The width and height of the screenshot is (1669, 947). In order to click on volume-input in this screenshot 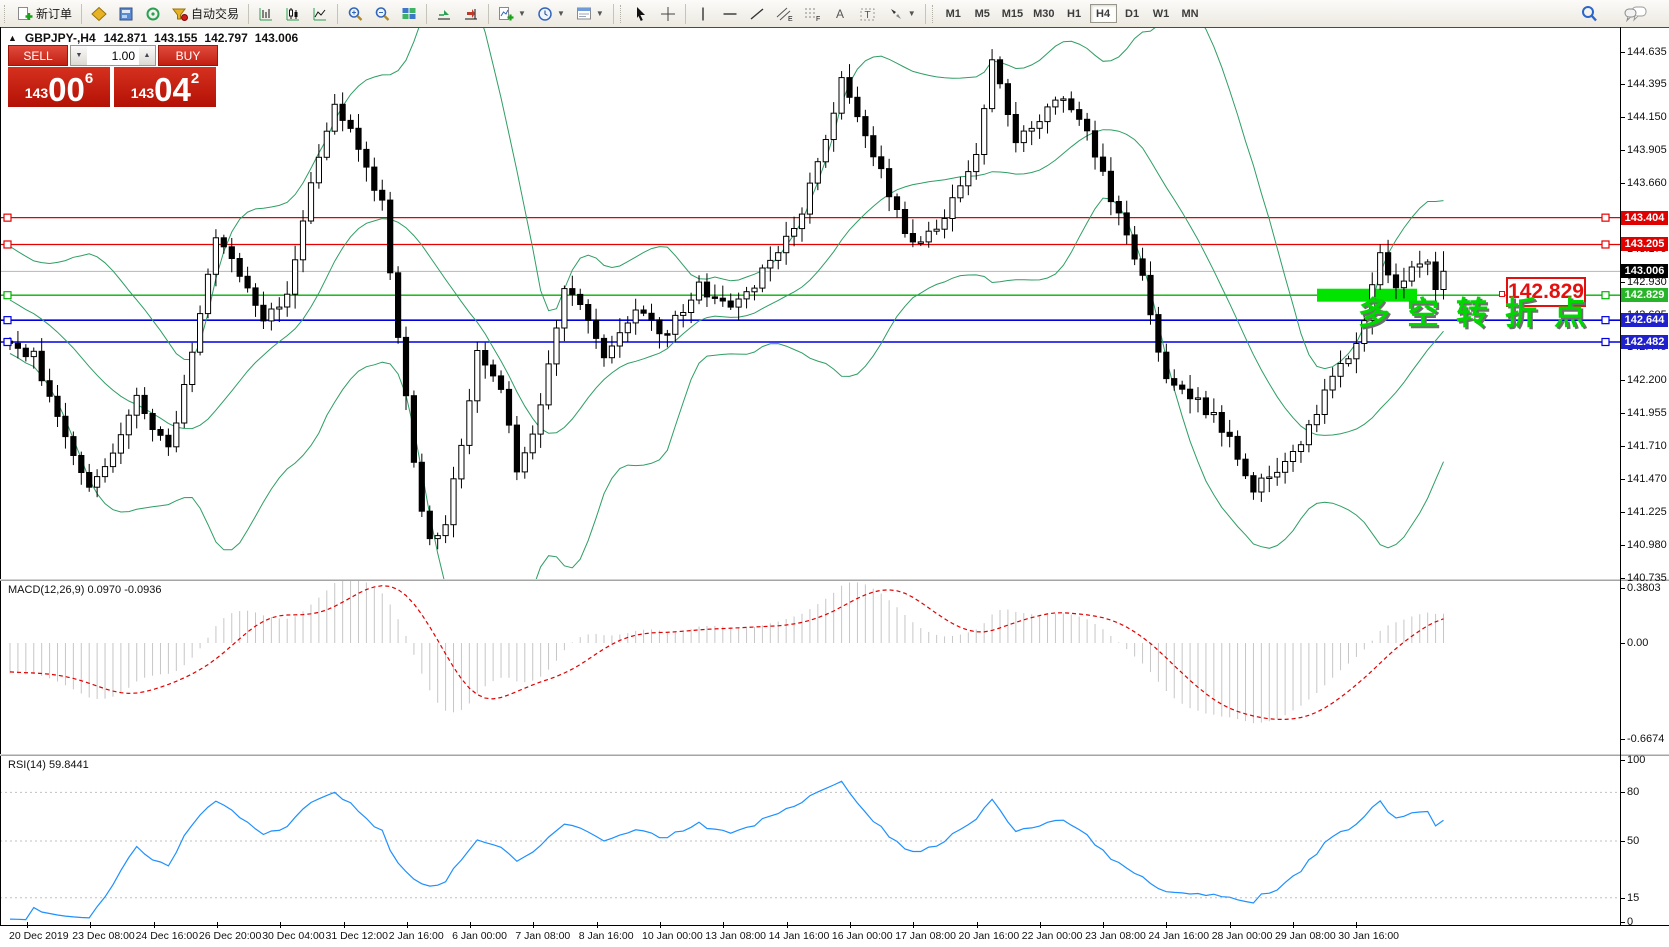, I will do `click(113, 55)`.